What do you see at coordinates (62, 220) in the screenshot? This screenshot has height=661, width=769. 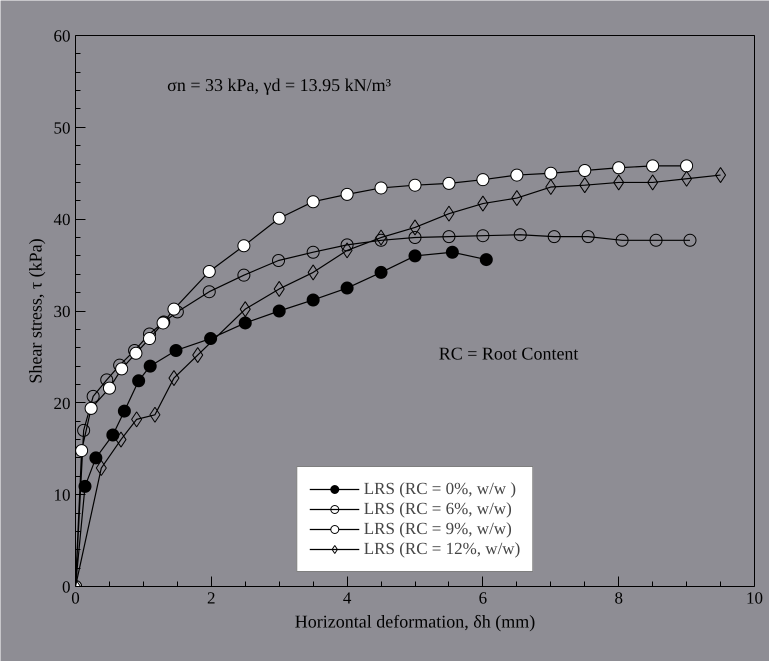 I see `y-tick-label: 40` at bounding box center [62, 220].